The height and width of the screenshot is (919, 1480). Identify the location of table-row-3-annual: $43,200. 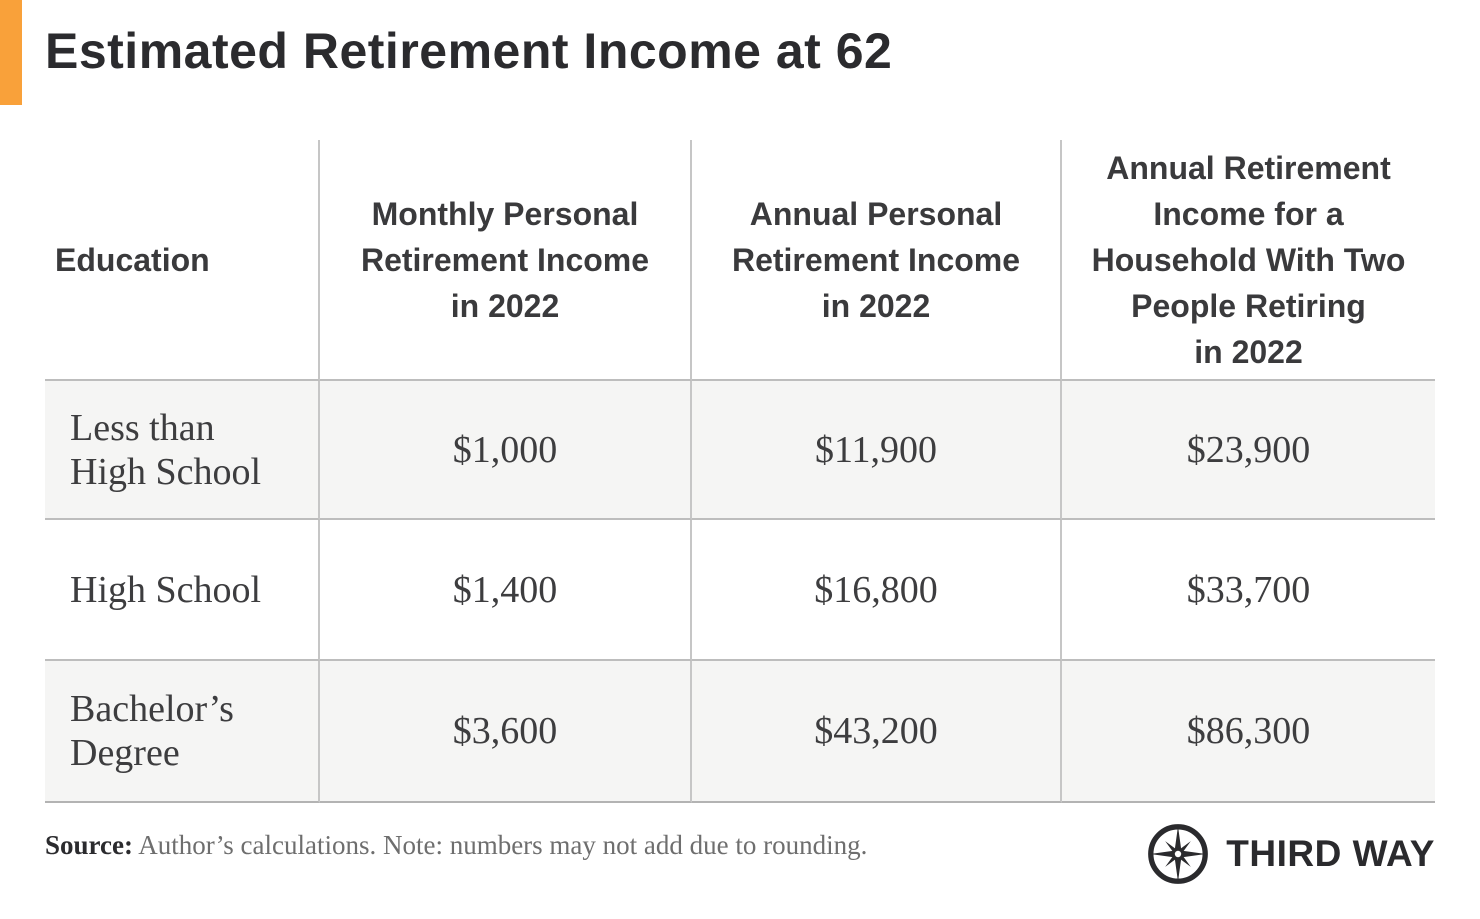
(877, 732).